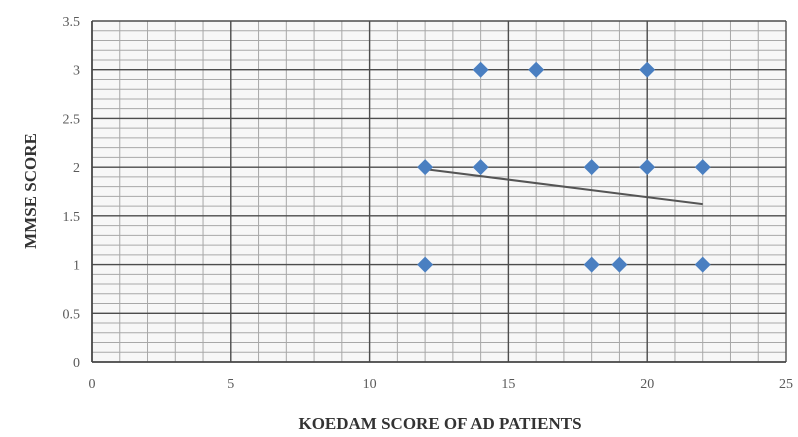  I want to click on y-tick-label: 0, so click(76, 363).